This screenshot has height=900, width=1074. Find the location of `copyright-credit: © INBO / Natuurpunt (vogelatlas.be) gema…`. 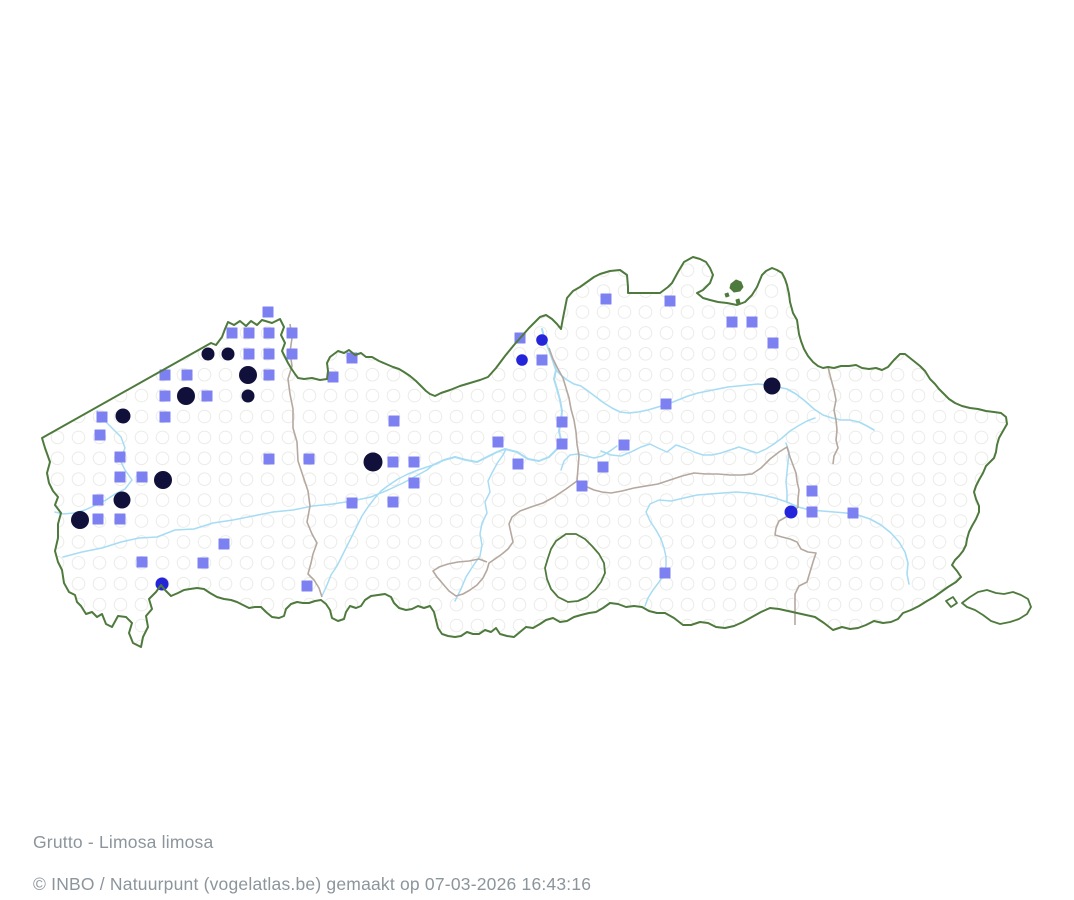

copyright-credit: © INBO / Natuurpunt (vogelatlas.be) gema… is located at coordinates (312, 884).